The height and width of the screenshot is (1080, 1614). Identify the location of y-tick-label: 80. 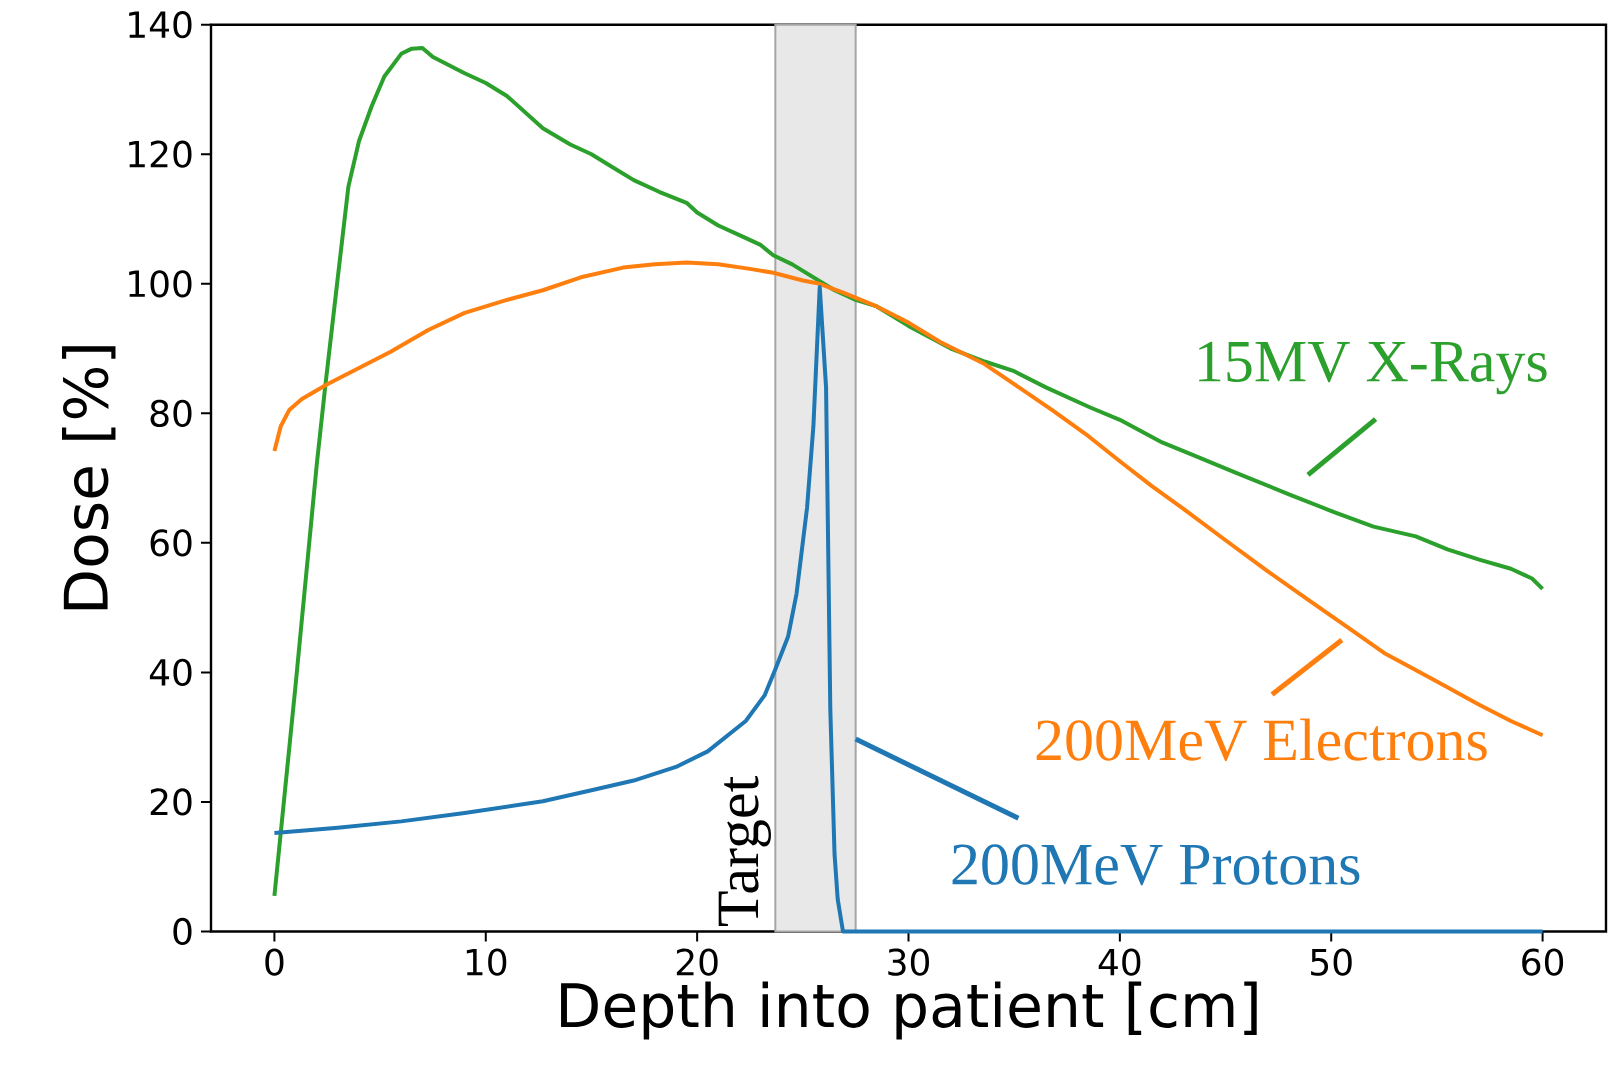
(171, 413).